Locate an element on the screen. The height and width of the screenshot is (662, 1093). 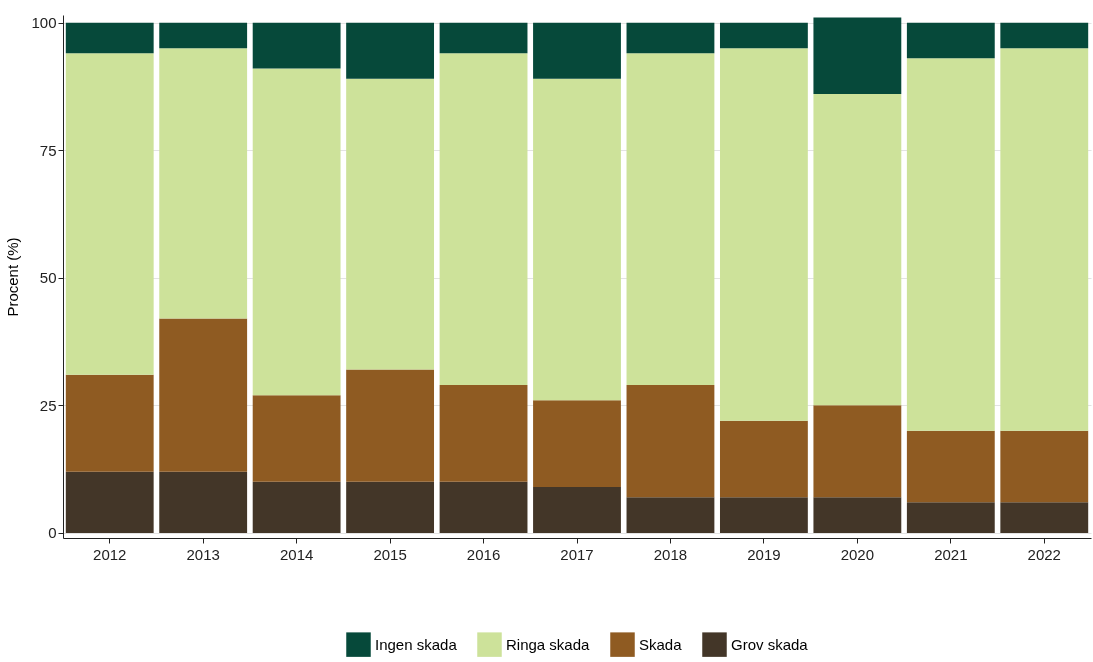
legend-label: Grov skada is located at coordinates (770, 644).